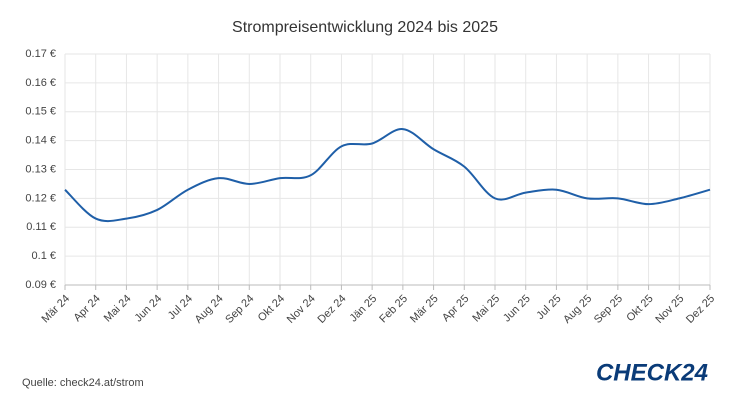  What do you see at coordinates (86, 308) in the screenshot?
I see `x-tick-label: Apr 24` at bounding box center [86, 308].